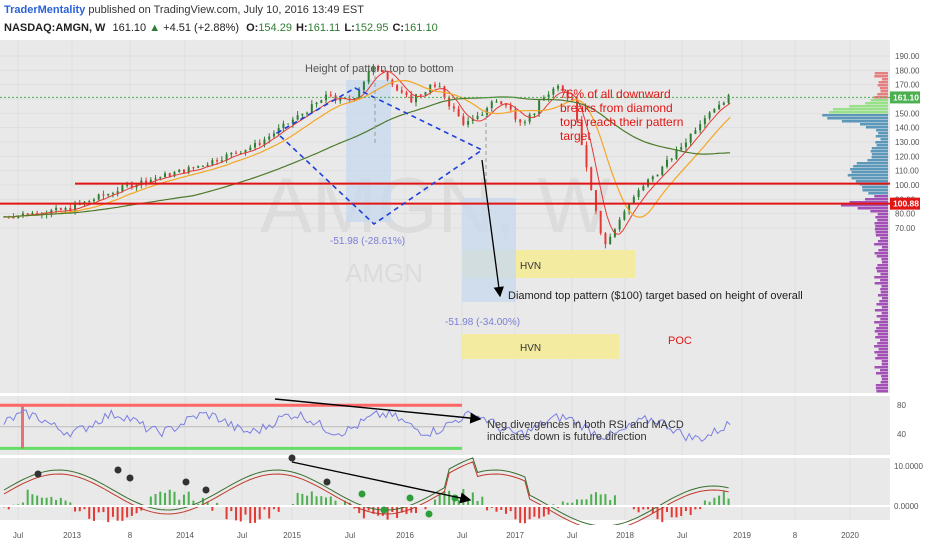  What do you see at coordinates (901, 405) in the screenshot?
I see `rsi-tick-label: 80` at bounding box center [901, 405].